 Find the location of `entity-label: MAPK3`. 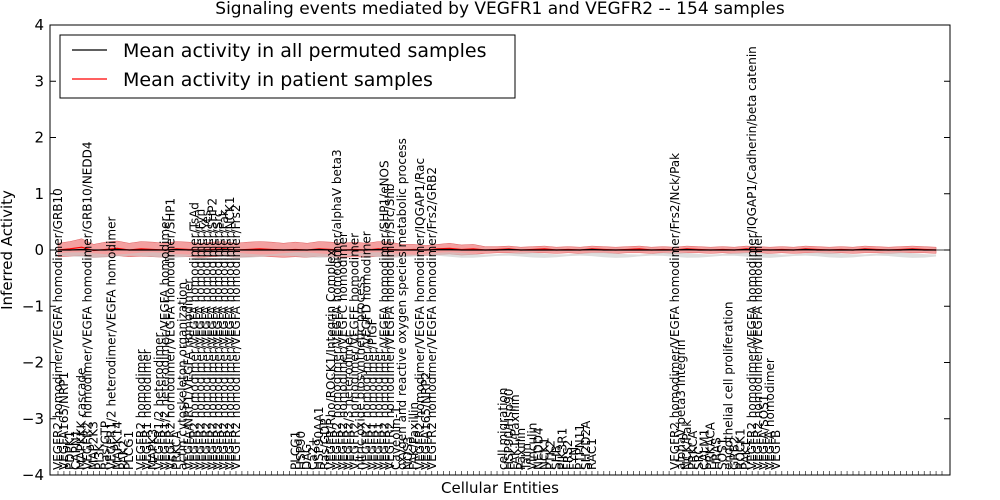

entity-label: MAPK3 is located at coordinates (153, 449).